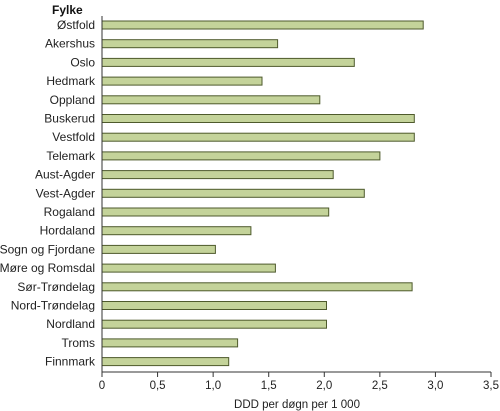 This screenshot has width=500, height=411. What do you see at coordinates (65, 193) in the screenshot?
I see `category-label: Vest-Agder` at bounding box center [65, 193].